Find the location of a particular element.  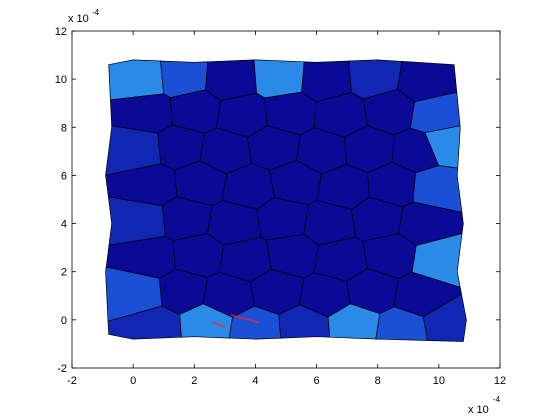

crack-lines is located at coordinates (235, 321).